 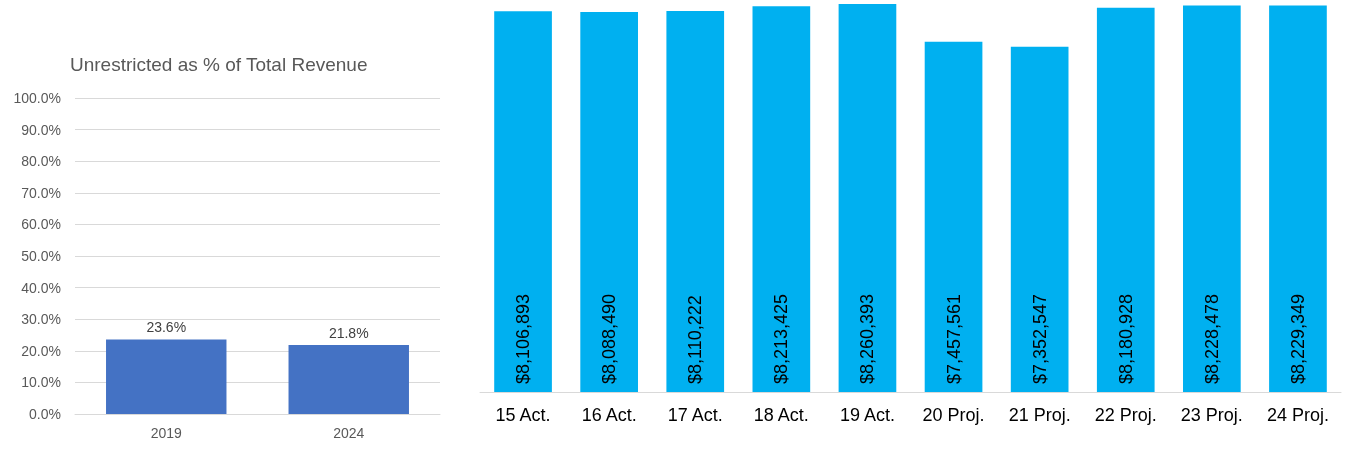 I want to click on x-tick-label: 22 Proj., so click(x=1125, y=415).